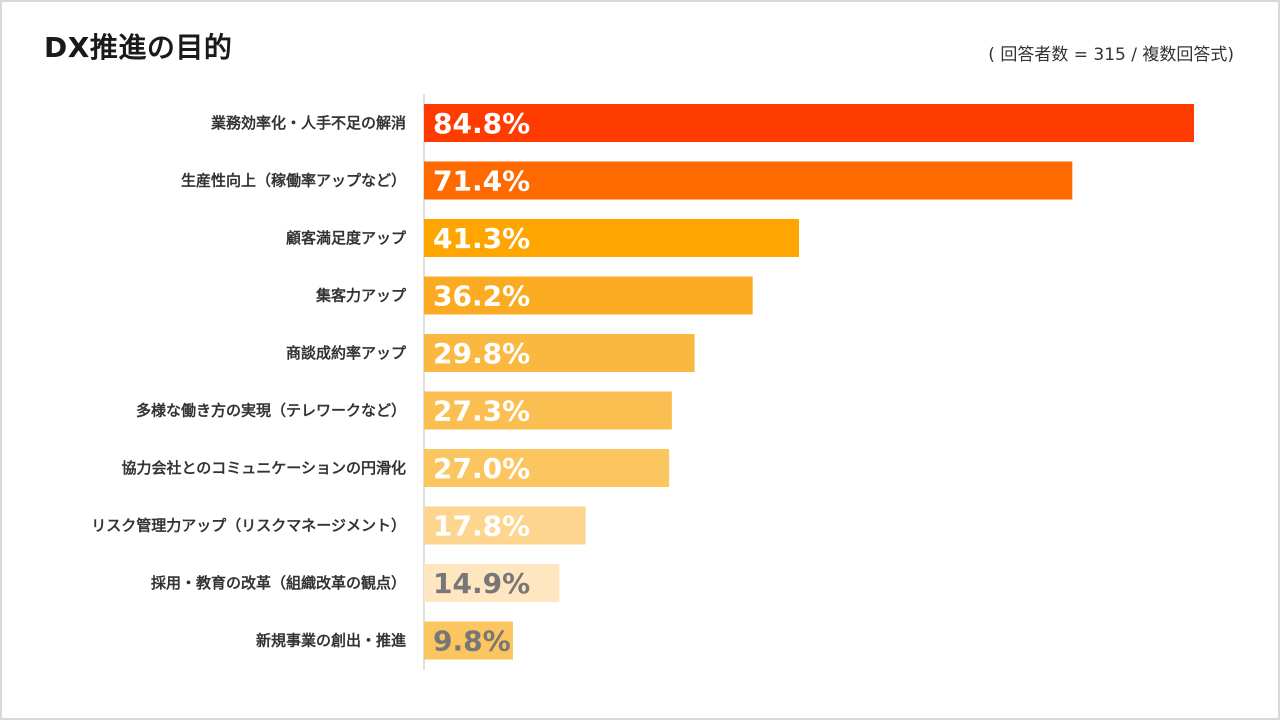 This screenshot has width=1280, height=720. Describe the element at coordinates (481, 526) in the screenshot. I see `value-label: 17.8%` at that location.